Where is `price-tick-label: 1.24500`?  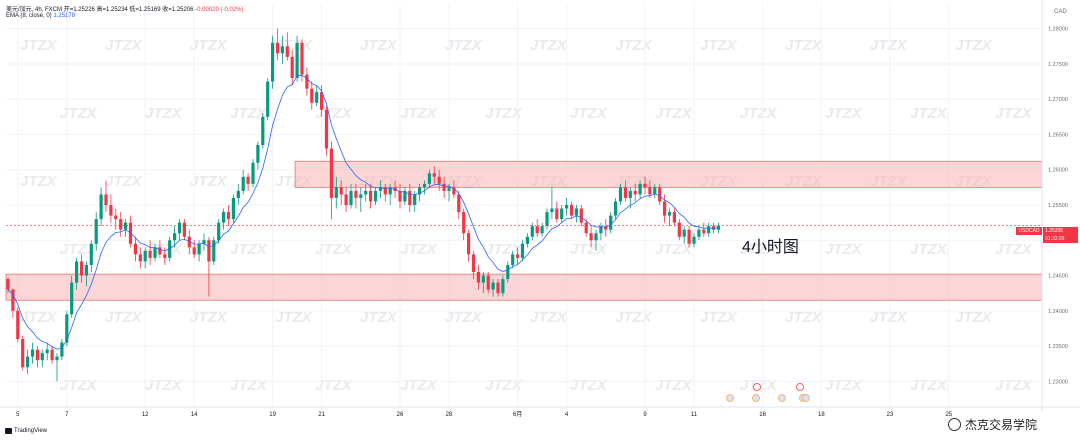 price-tick-label: 1.24500 is located at coordinates (1058, 277).